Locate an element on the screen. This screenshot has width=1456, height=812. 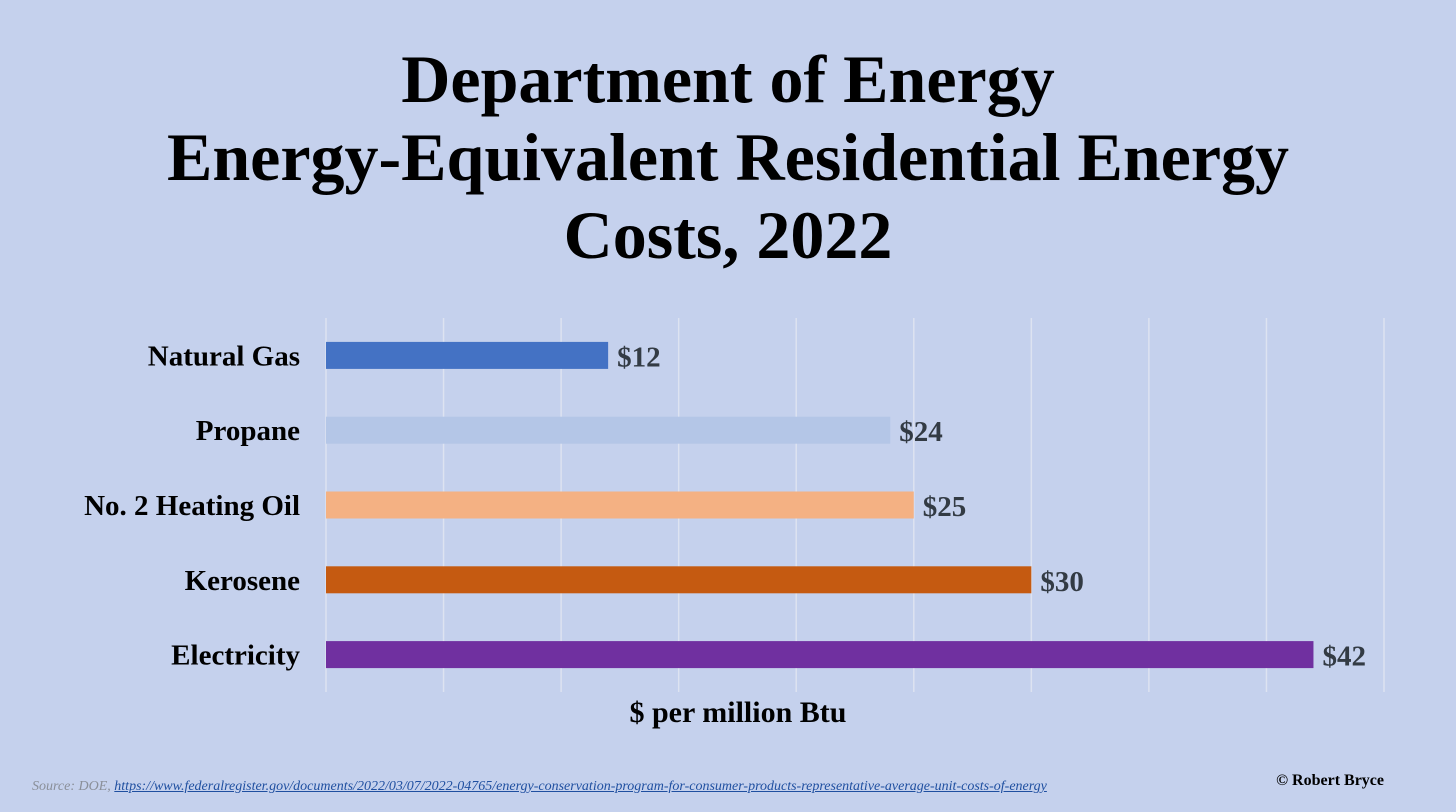
data-label-1: $24 is located at coordinates (921, 432).